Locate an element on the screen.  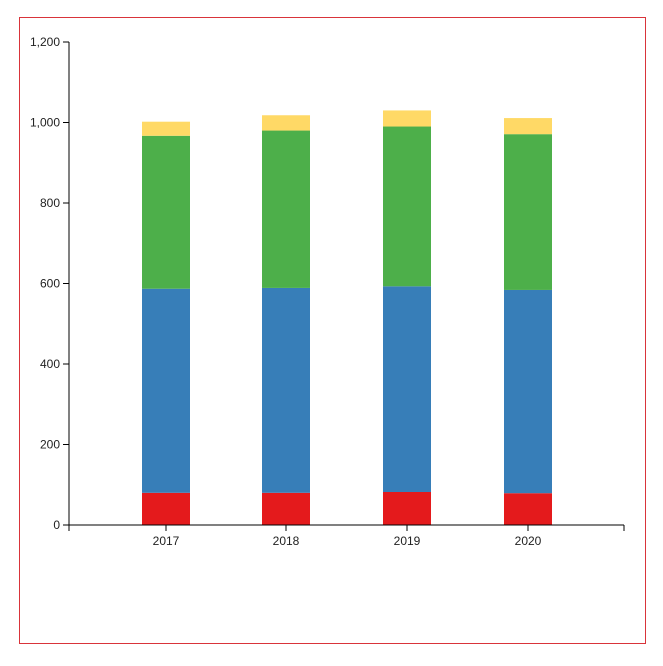
y-tick-label: 200 is located at coordinates (50, 445).